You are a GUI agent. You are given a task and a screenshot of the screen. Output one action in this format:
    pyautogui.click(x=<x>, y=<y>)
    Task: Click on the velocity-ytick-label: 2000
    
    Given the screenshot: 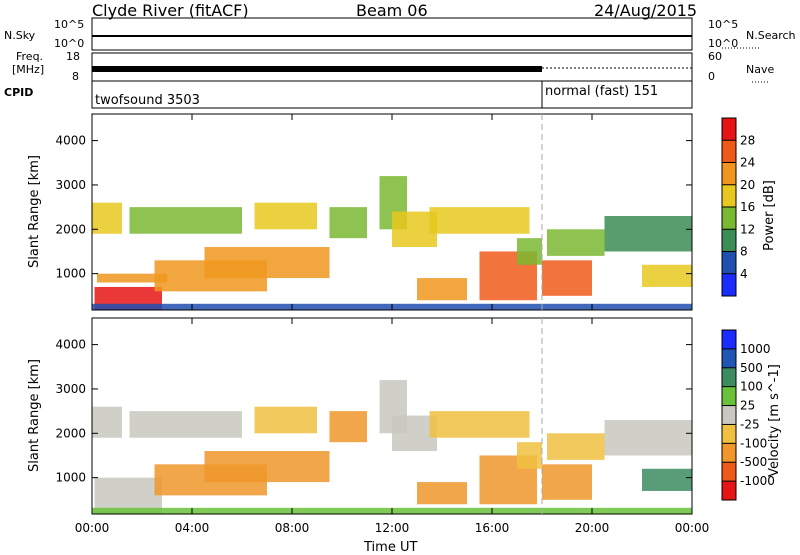 What is the action you would take?
    pyautogui.click(x=70, y=433)
    